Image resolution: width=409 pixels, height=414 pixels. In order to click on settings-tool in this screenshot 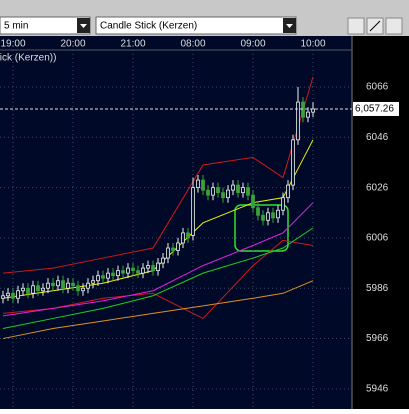, I will do `click(394, 26)`.